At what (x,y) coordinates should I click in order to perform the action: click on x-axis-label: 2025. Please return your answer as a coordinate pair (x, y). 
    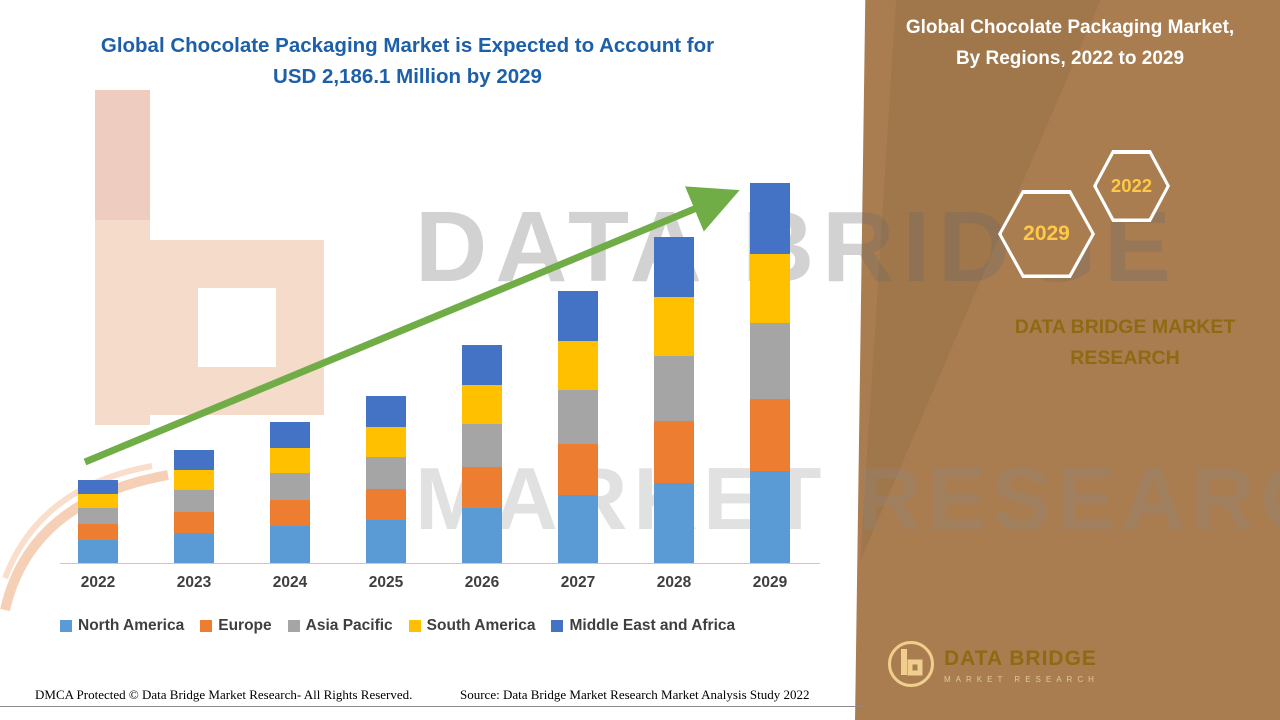
    Looking at the image, I should click on (386, 582).